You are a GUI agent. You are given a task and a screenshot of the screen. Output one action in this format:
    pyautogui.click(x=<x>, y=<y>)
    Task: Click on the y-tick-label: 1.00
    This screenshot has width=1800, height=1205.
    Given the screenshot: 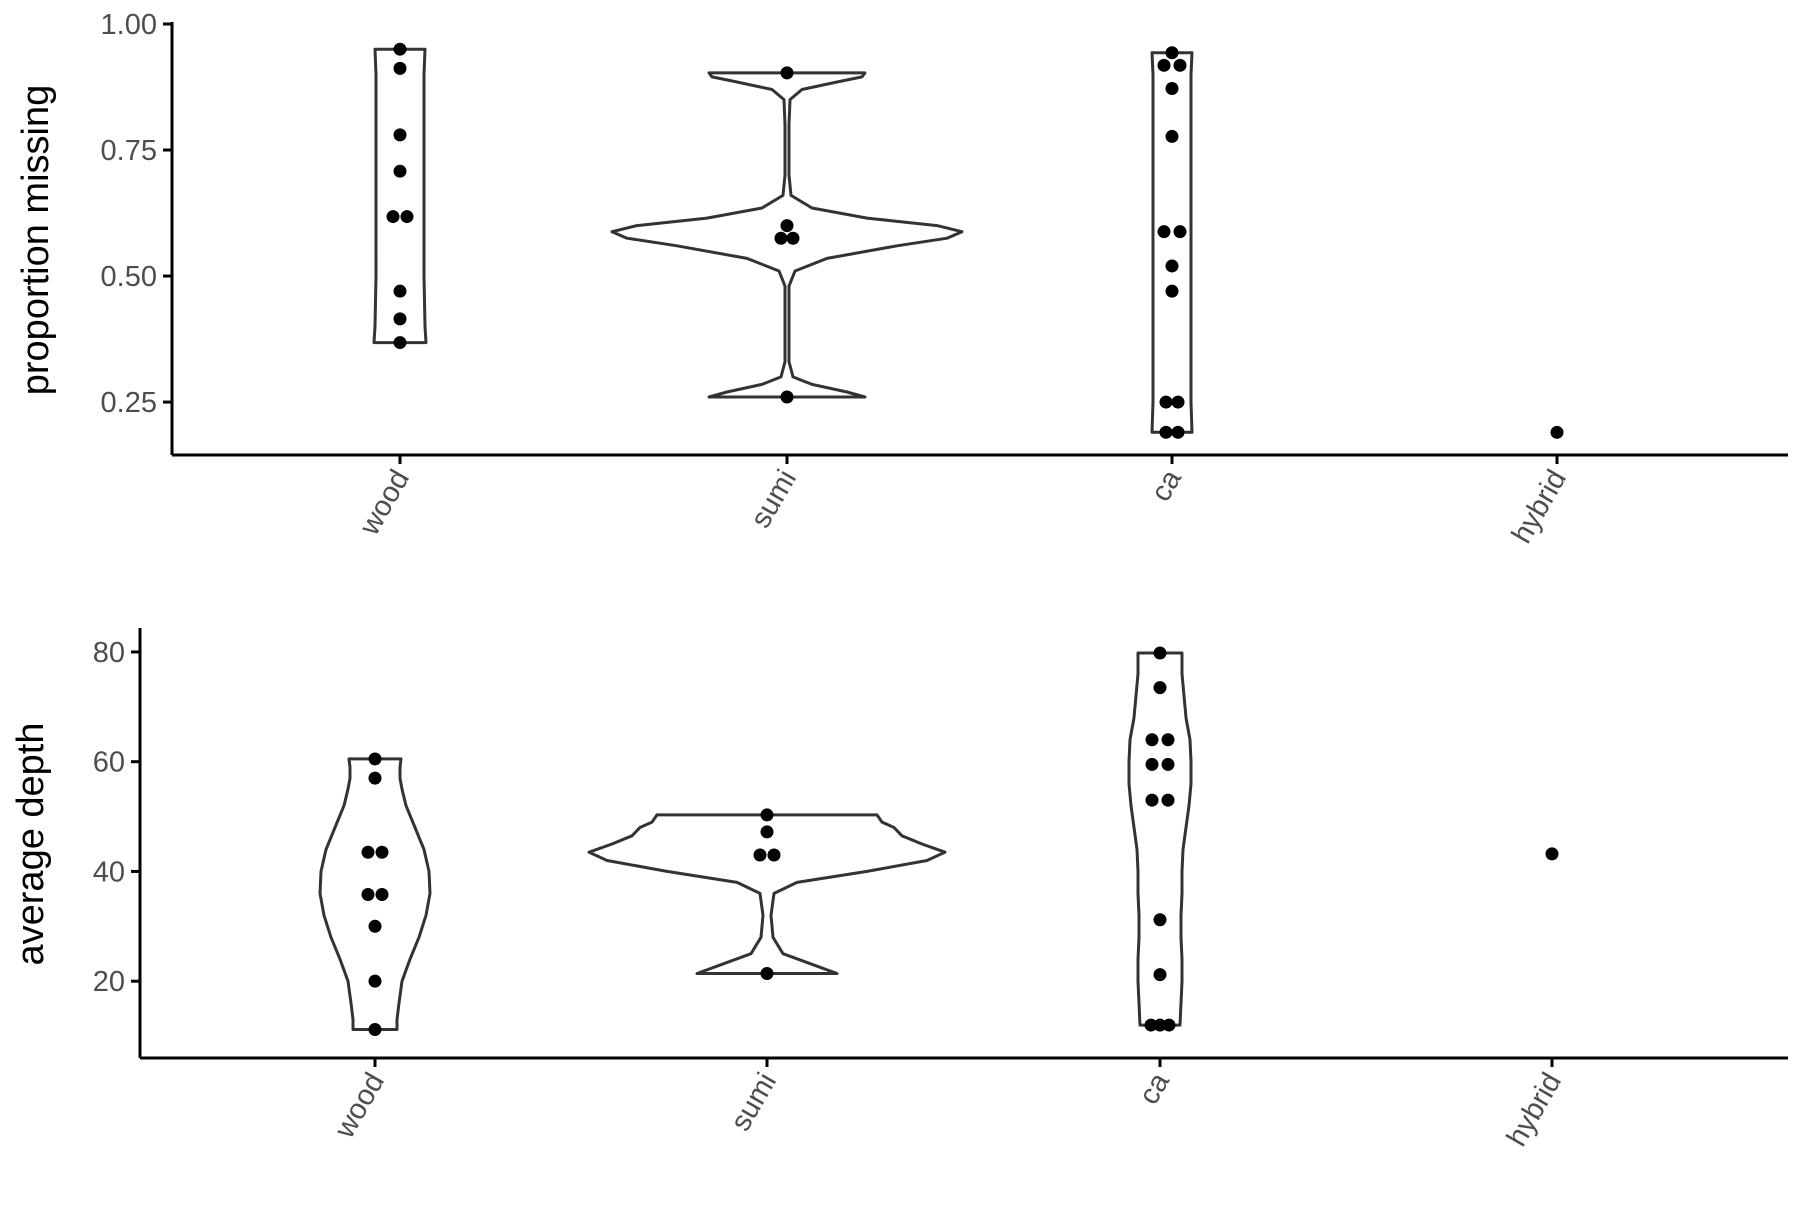 What is the action you would take?
    pyautogui.click(x=129, y=25)
    